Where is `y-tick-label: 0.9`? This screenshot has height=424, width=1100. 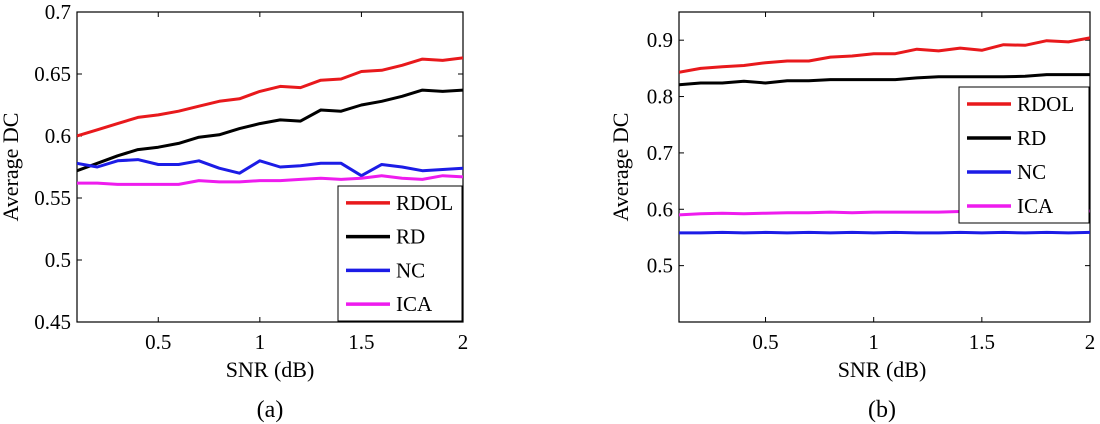
y-tick-label: 0.9 is located at coordinates (660, 40).